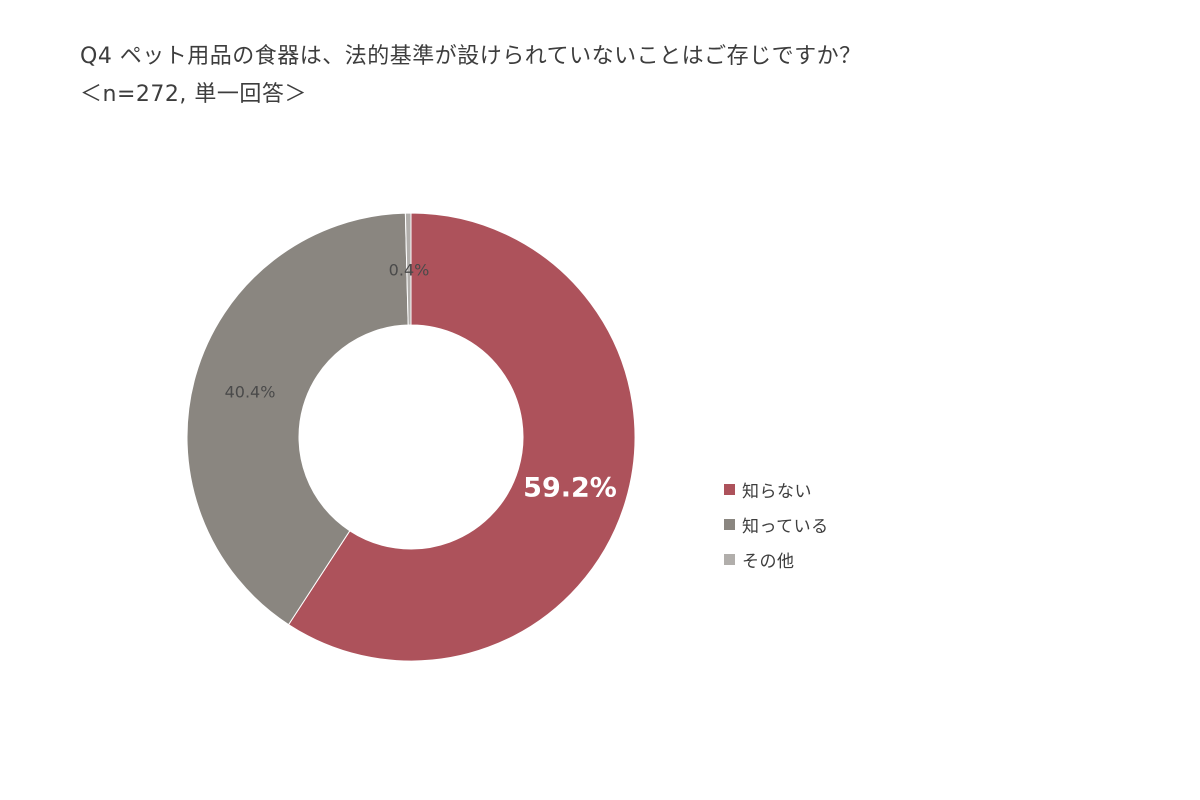 The height and width of the screenshot is (800, 1200). I want to click on legend-label-unaware: 知らない, so click(777, 492).